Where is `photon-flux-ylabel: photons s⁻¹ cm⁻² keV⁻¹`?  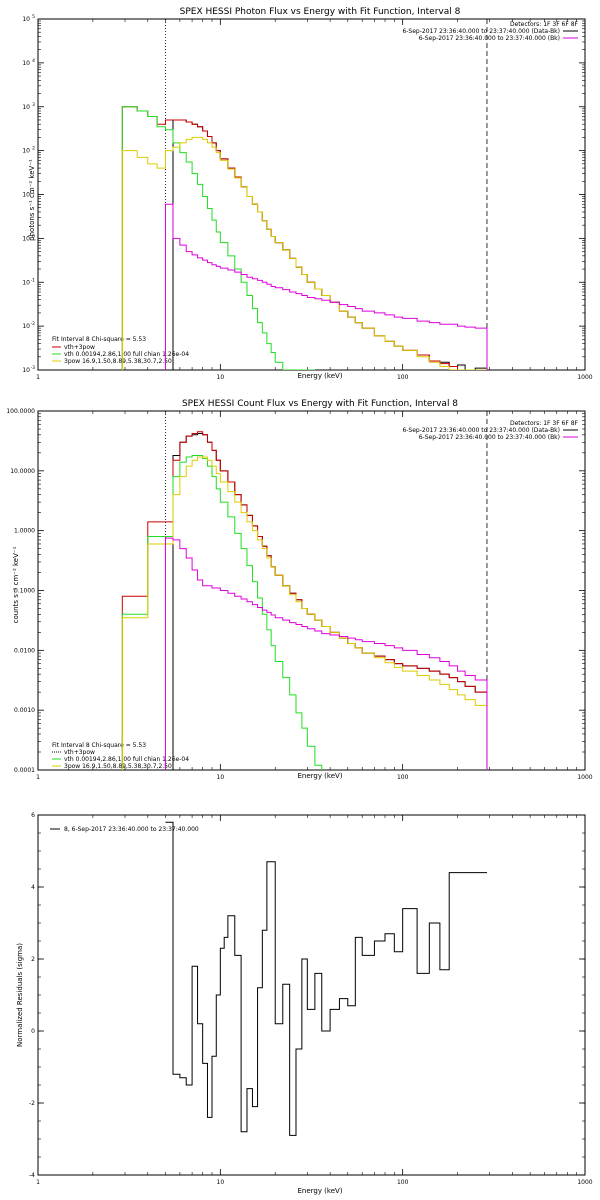
photon-flux-ylabel: photons s⁻¹ cm⁻² keV⁻¹ is located at coordinates (32, 200).